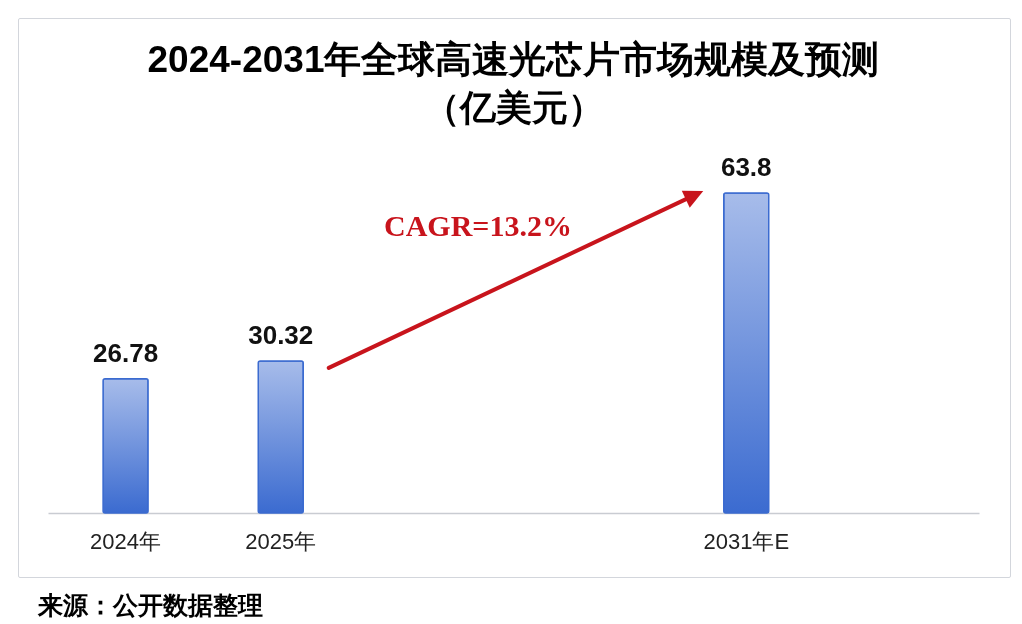  What do you see at coordinates (126, 541) in the screenshot?
I see `x-tick-label: 2024年` at bounding box center [126, 541].